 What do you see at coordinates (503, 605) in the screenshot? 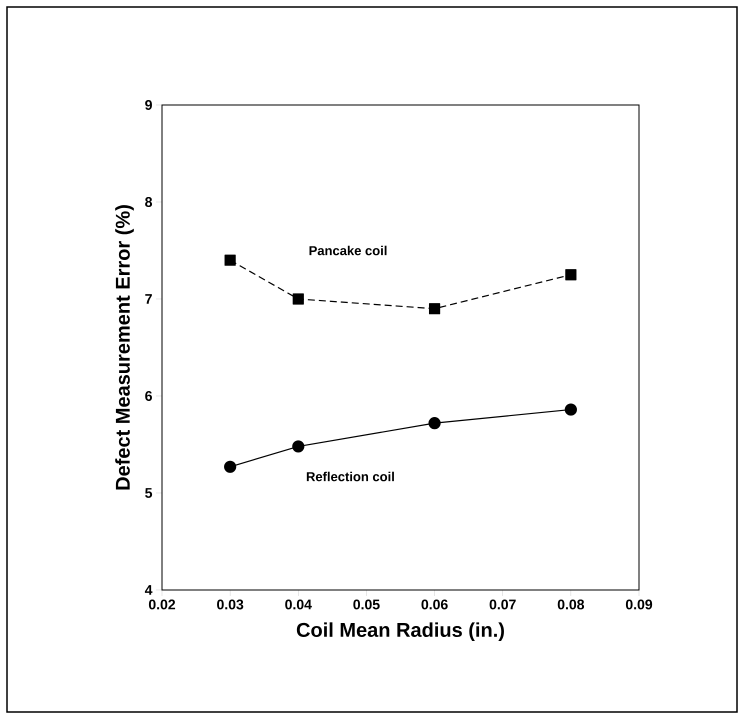
I see `x-tick-label: 0.07` at bounding box center [503, 605].